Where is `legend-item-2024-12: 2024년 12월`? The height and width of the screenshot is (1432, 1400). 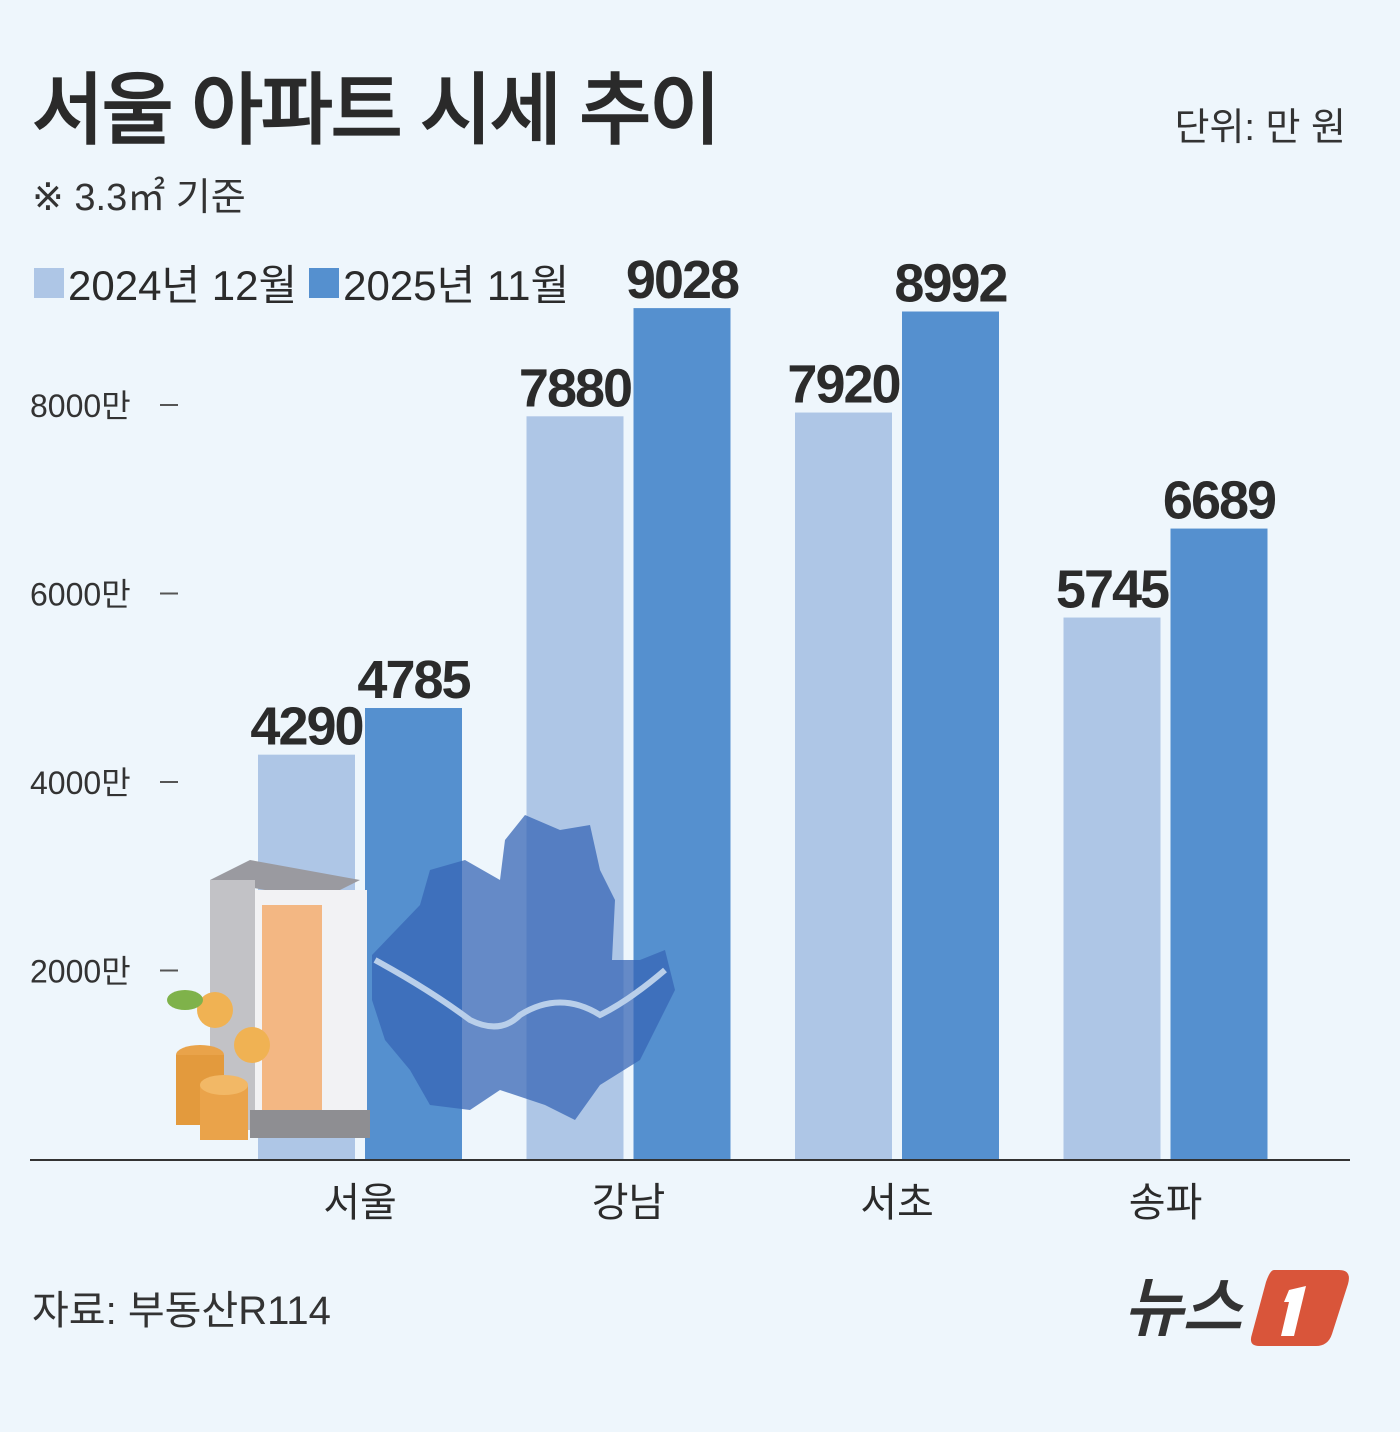 legend-item-2024-12: 2024년 12월 is located at coordinates (165, 282).